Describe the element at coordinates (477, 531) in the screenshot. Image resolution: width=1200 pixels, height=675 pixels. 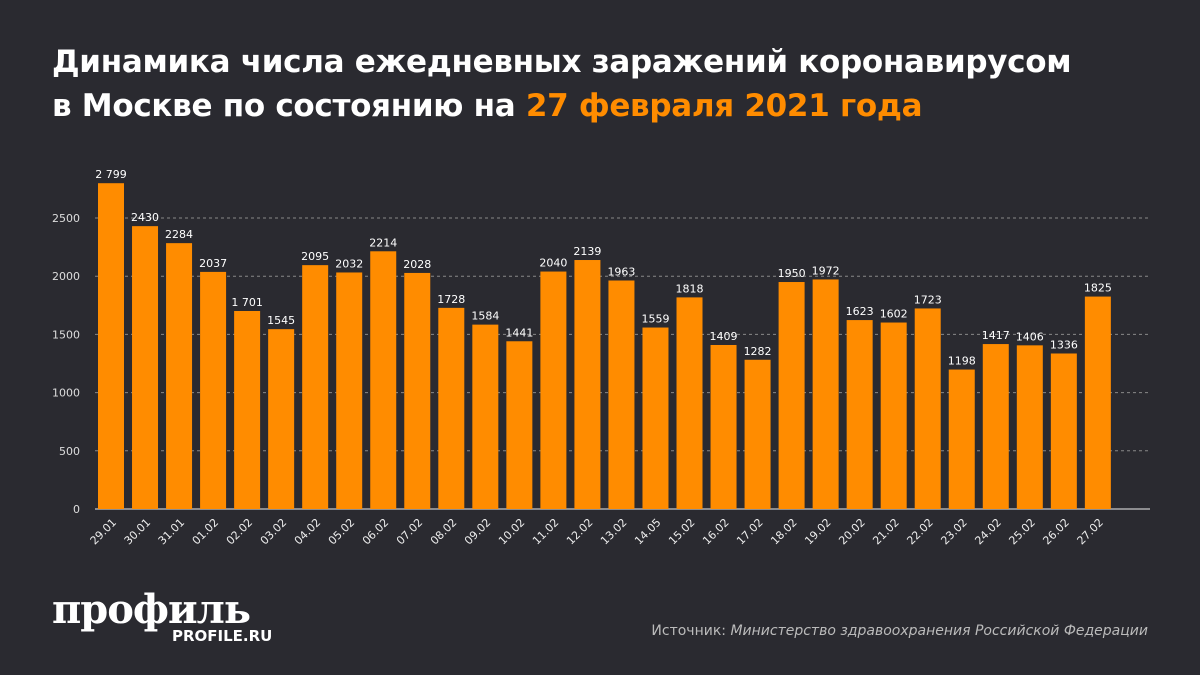
I see `x-tick-label: 09.02` at that location.